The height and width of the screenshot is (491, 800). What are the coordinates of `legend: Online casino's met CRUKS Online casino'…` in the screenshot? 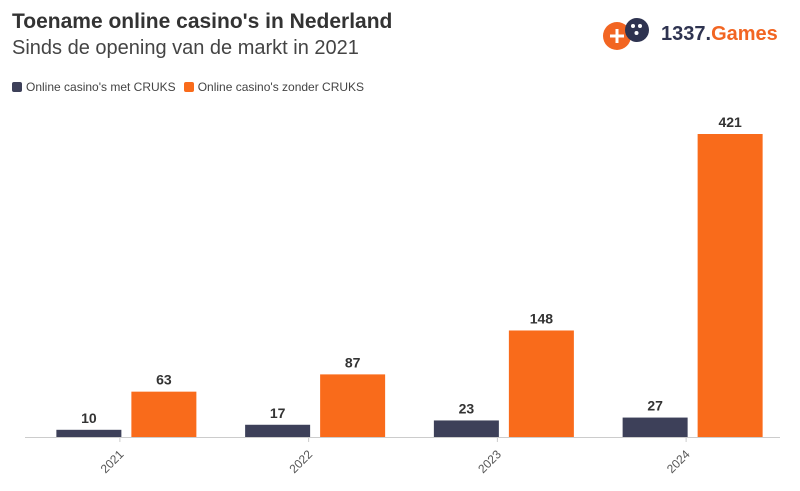 It's located at (188, 87).